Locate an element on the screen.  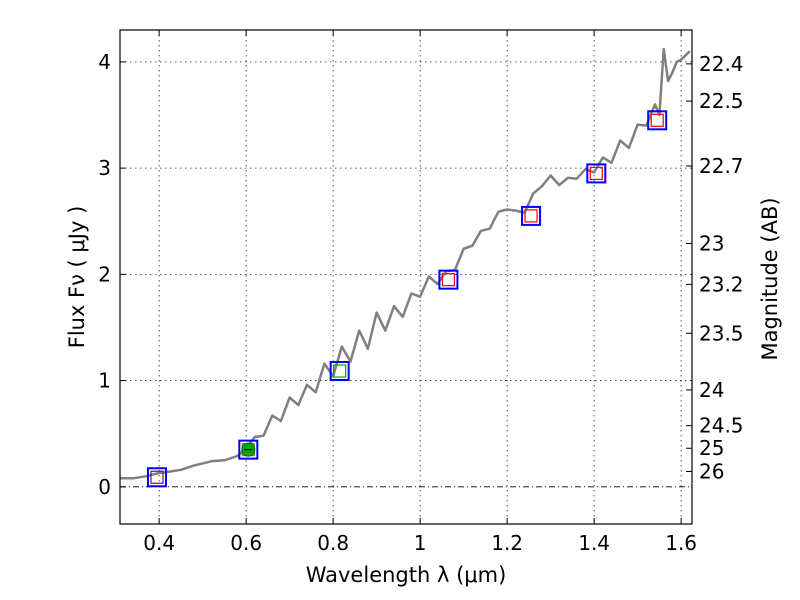
mag-tick-label: 24 is located at coordinates (711, 390).